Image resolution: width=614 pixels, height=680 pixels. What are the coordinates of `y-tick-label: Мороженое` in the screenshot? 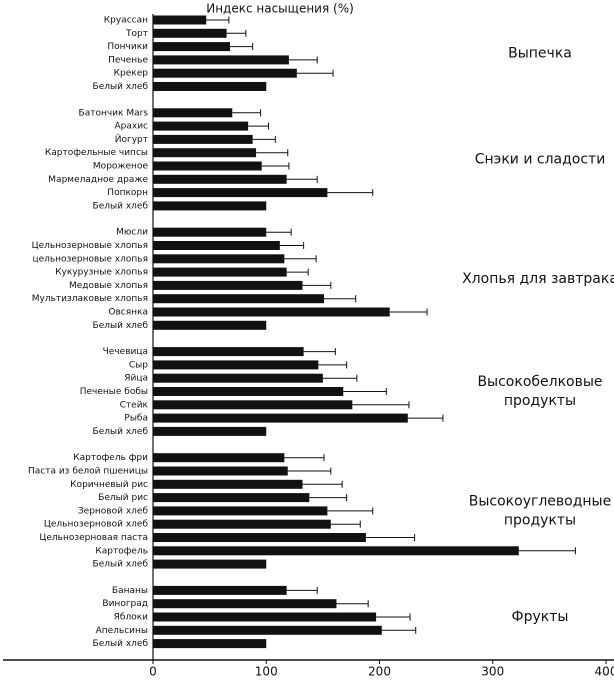 It's located at (121, 167).